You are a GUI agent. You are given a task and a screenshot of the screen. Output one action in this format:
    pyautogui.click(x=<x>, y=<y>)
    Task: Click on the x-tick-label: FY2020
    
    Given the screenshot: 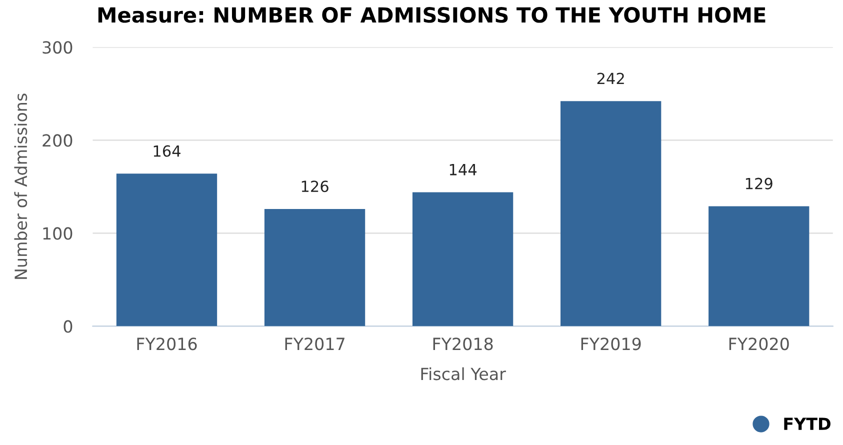 What is the action you would take?
    pyautogui.click(x=759, y=344)
    